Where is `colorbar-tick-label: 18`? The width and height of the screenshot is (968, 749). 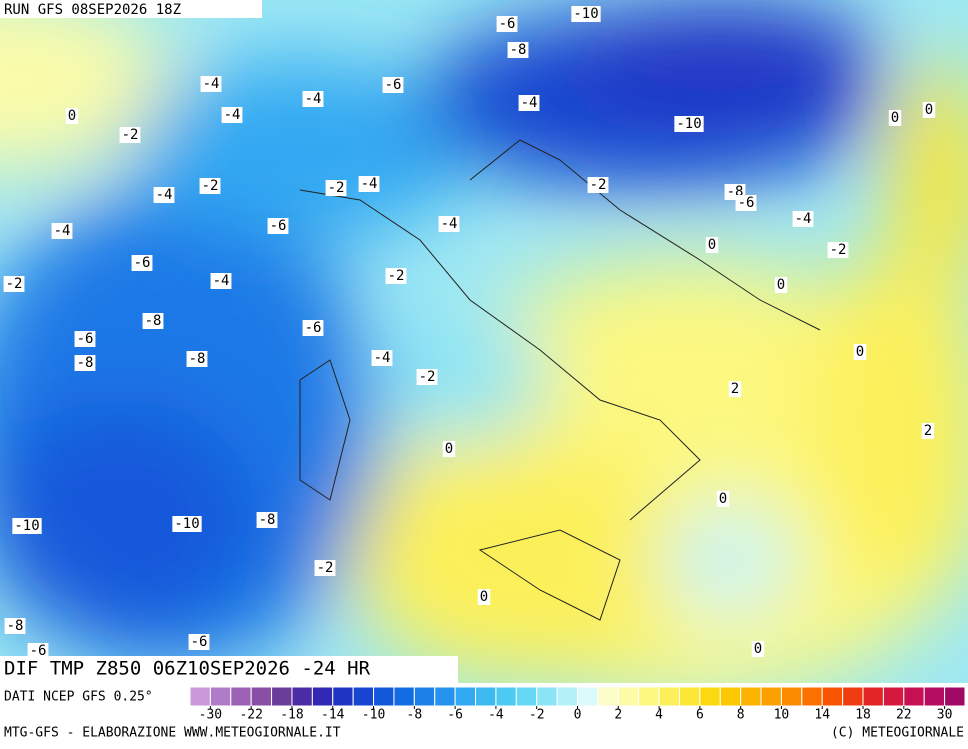 colorbar-tick-label: 18 is located at coordinates (863, 715).